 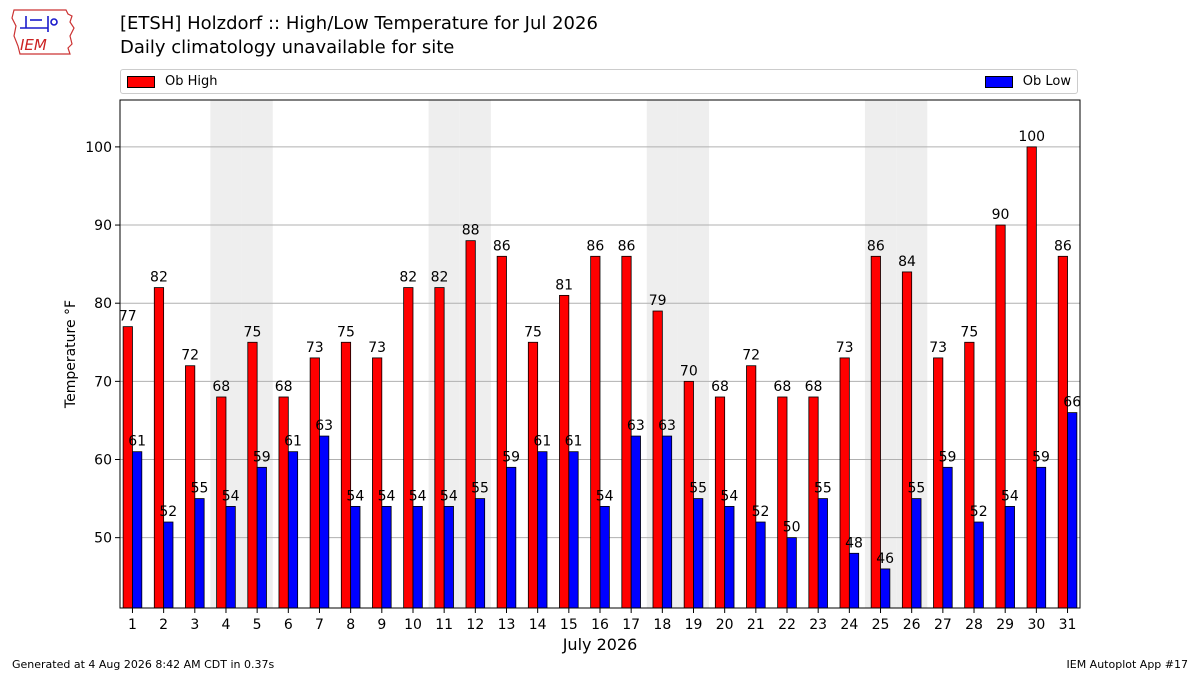 What do you see at coordinates (471, 231) in the screenshot?
I see `data-label-high: 88` at bounding box center [471, 231].